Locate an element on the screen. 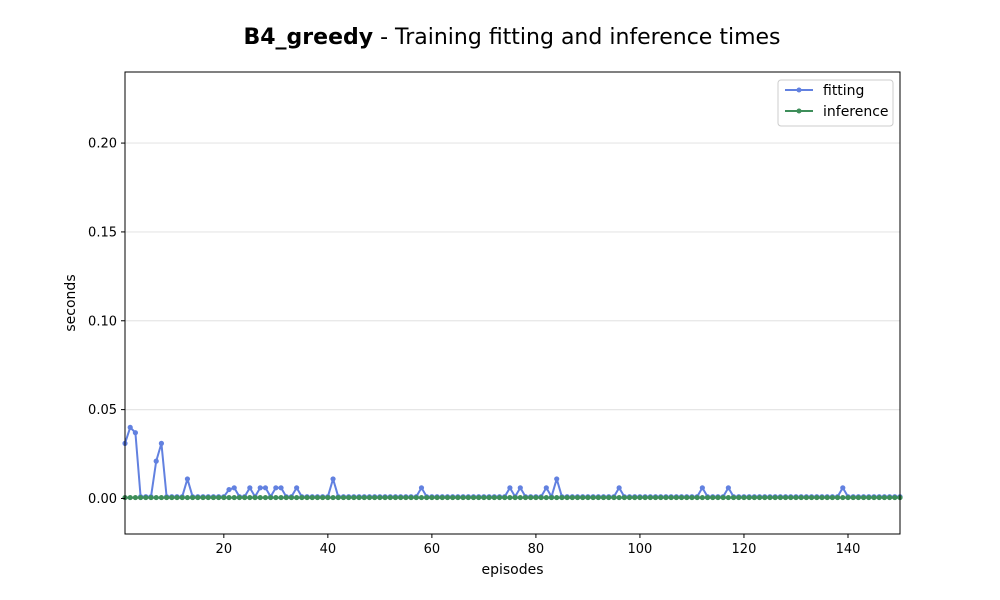  legend-label-fitting: fitting is located at coordinates (843, 91).